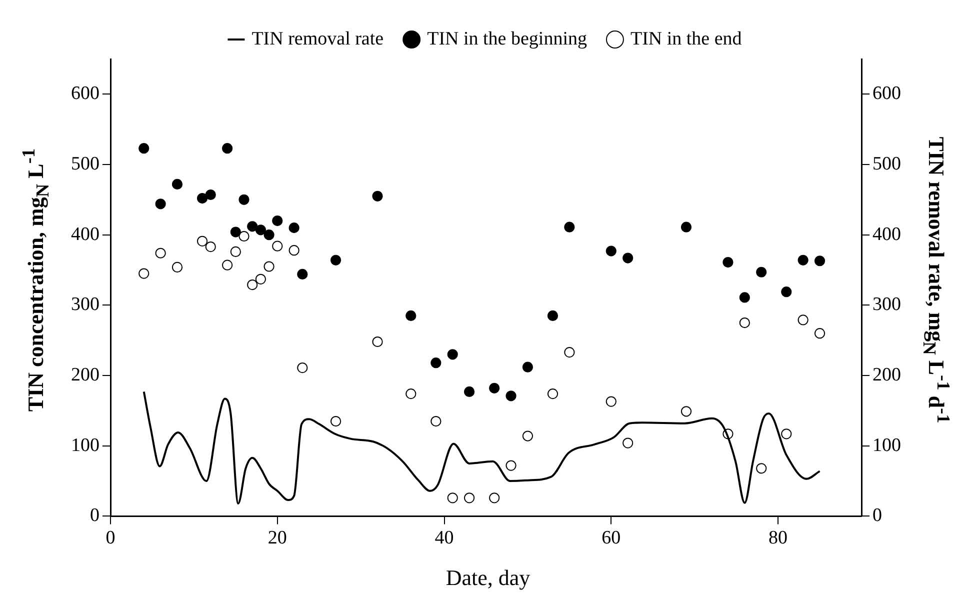 This screenshot has height=613, width=979. I want to click on x-axis-title: Date, day, so click(488, 578).